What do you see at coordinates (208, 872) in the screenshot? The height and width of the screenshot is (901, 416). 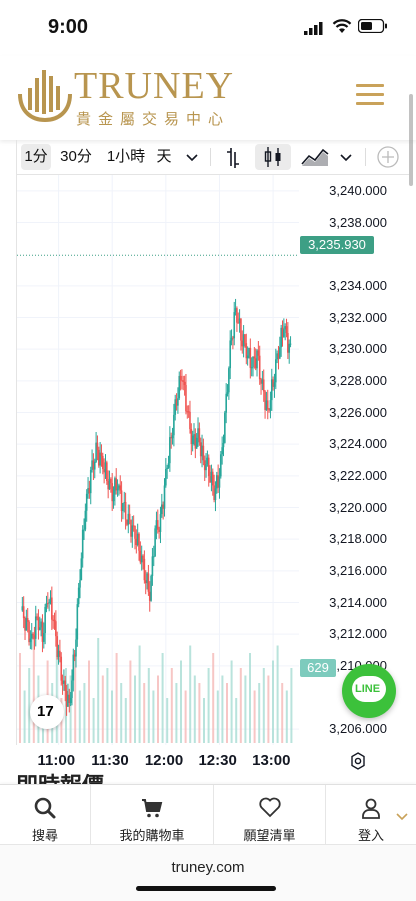 I see `browser-url-bar: truney.com` at bounding box center [208, 872].